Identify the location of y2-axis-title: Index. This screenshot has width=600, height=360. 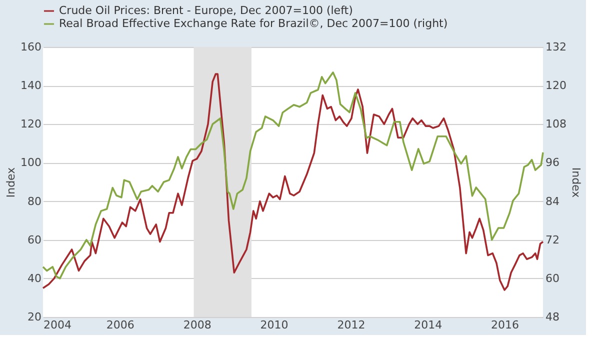
(575, 182).